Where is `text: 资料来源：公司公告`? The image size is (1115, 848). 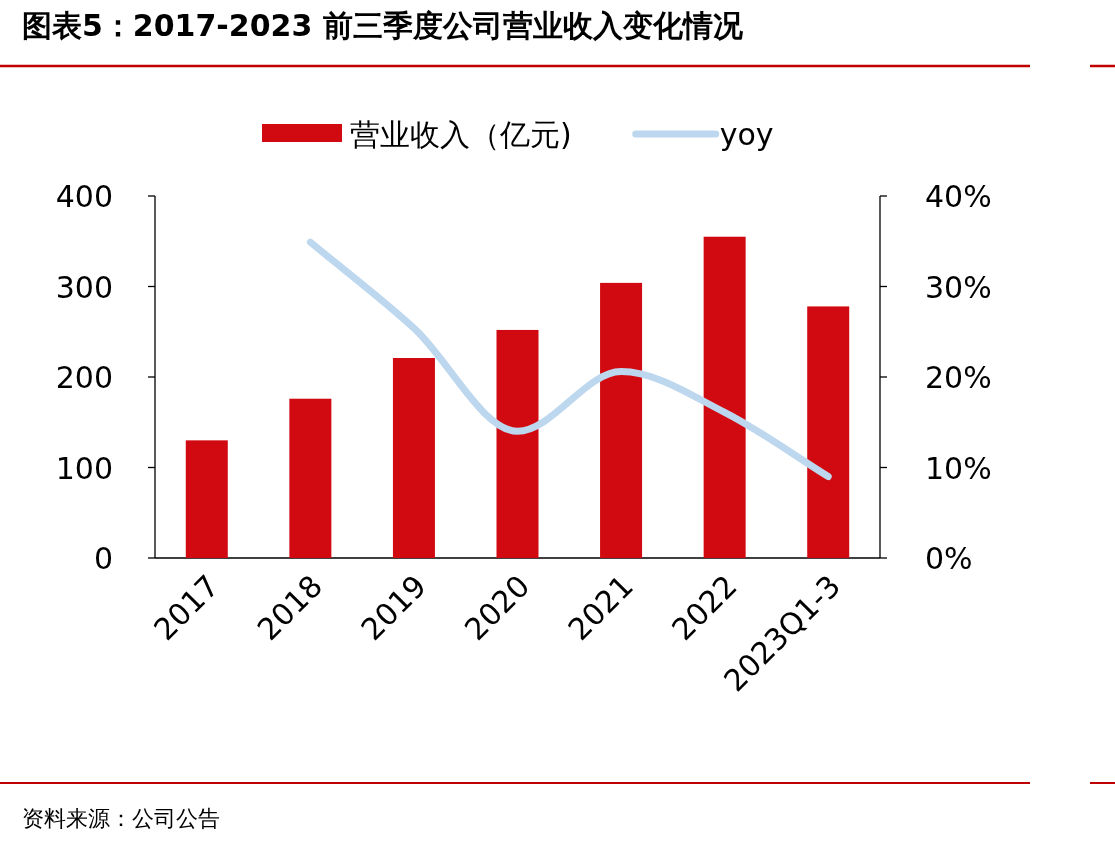
text: 资料来源：公司公告 is located at coordinates (121, 818).